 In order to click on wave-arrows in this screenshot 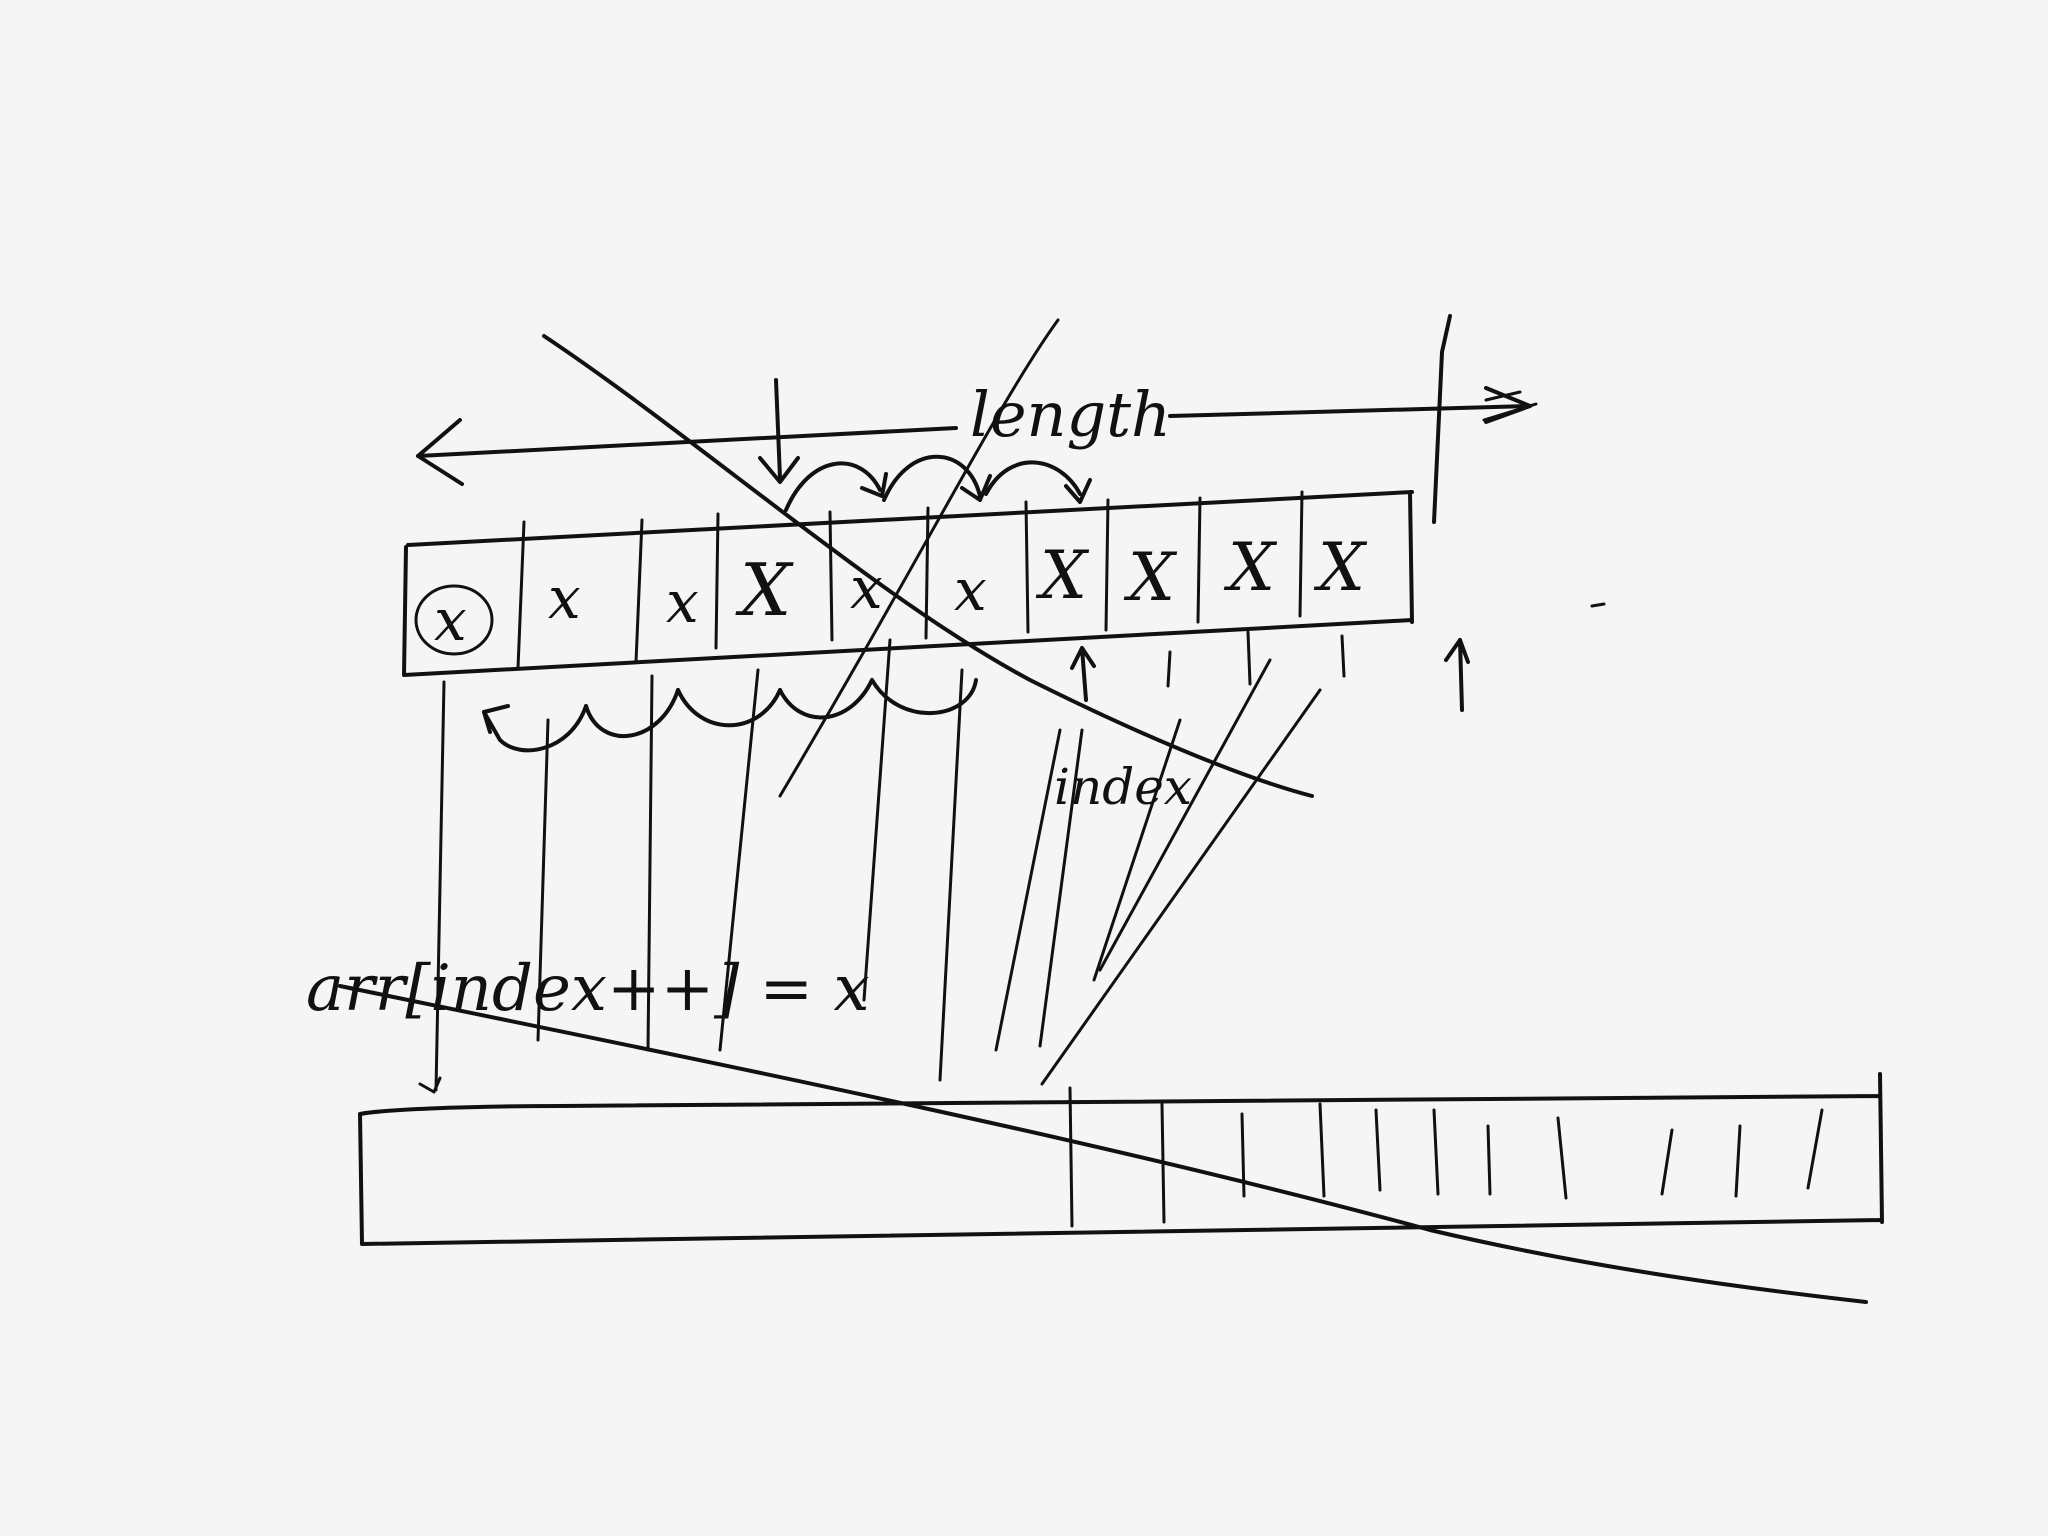, I will do `click(730, 715)`.